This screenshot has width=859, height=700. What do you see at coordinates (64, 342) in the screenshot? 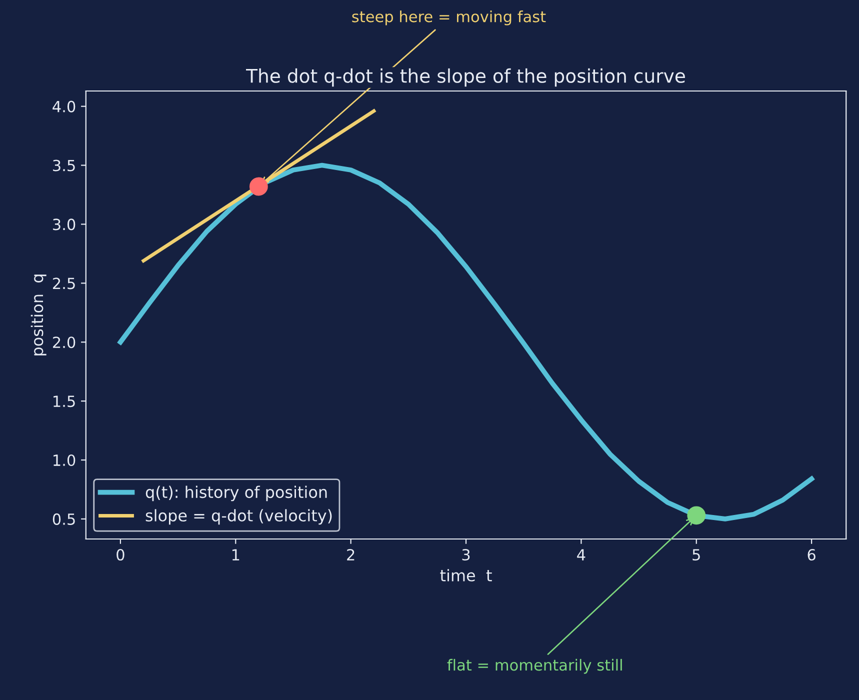
I see `y-tick-label: 2.0` at bounding box center [64, 342].